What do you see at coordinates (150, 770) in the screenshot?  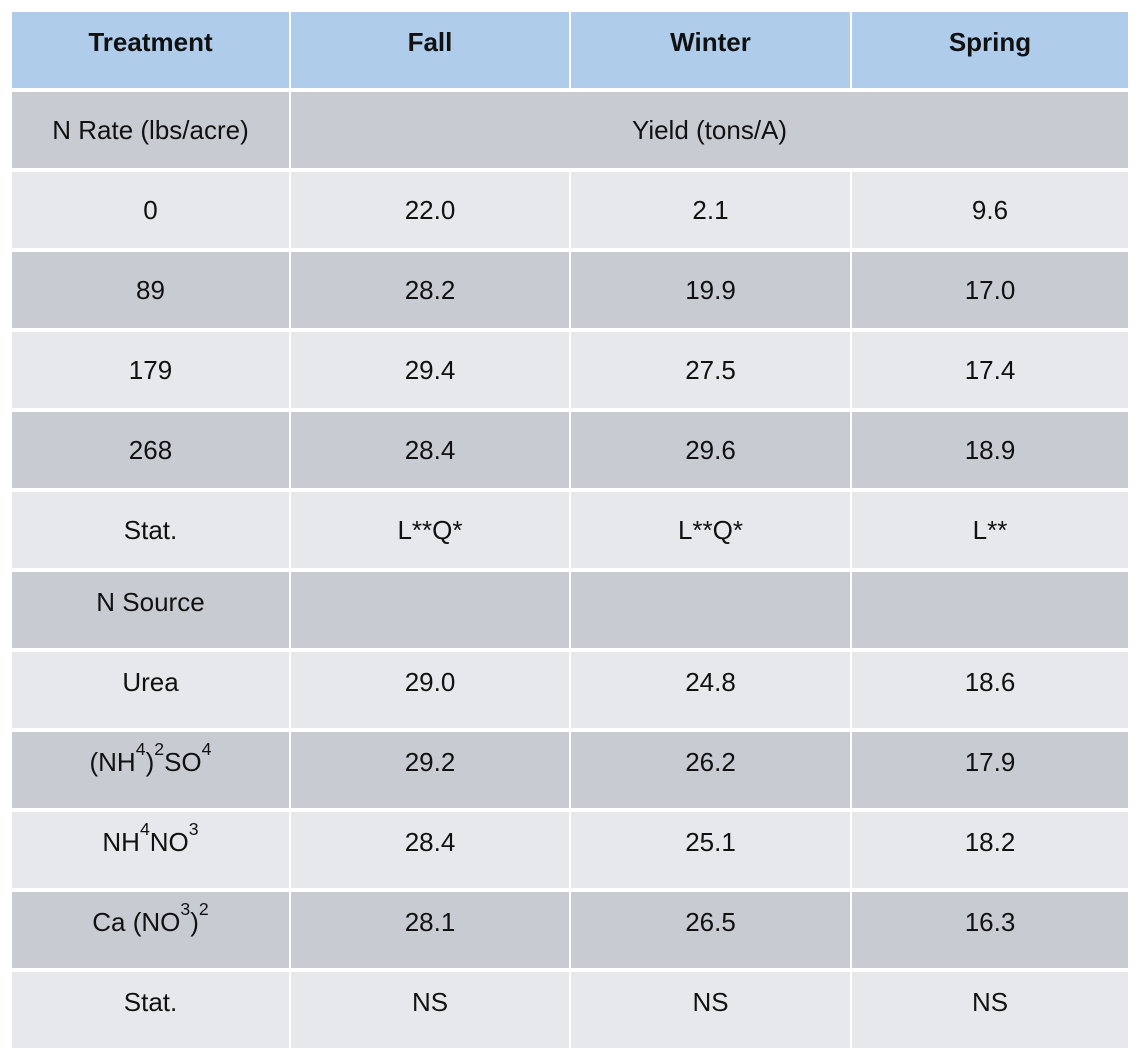 I see `table-cell-treatment: (NH 4) 2 SO 4` at bounding box center [150, 770].